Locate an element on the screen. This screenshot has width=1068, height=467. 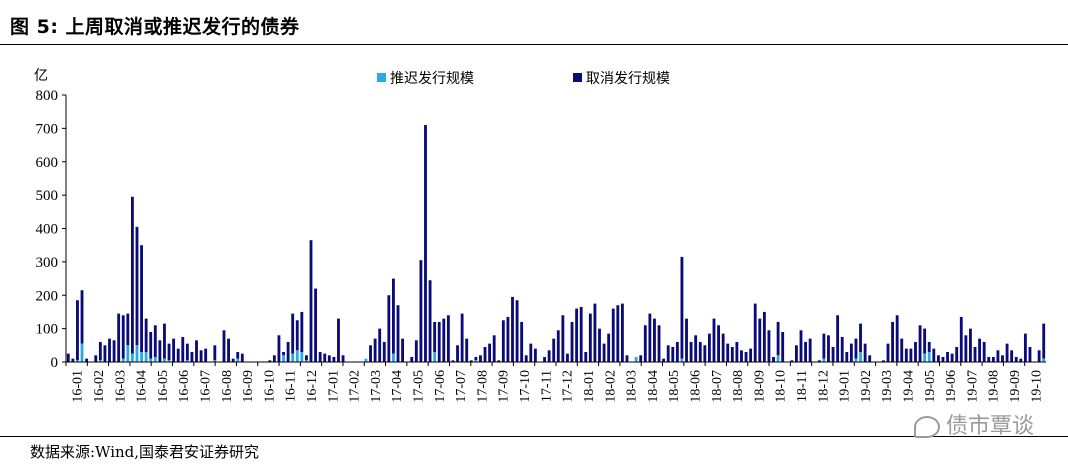
x-tick-label: 19-07 is located at coordinates (972, 386).